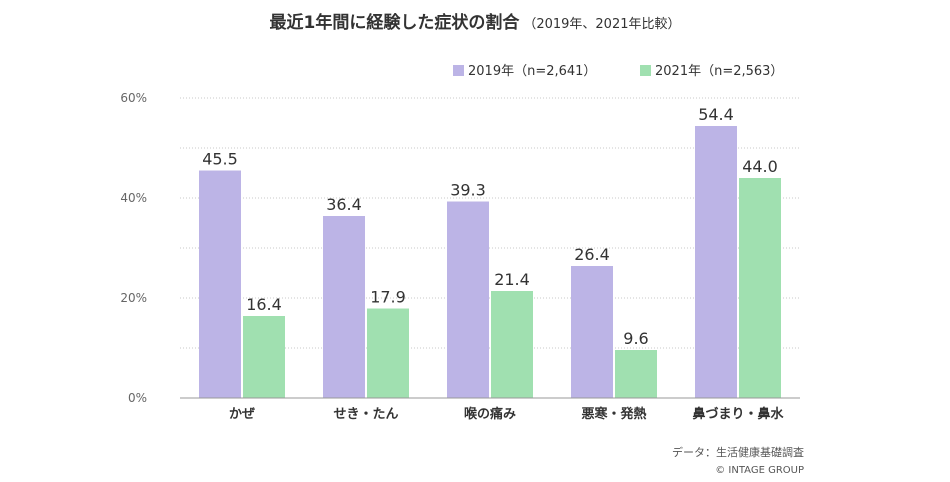 The image size is (950, 482). I want to click on bar-value-label: 16.4, so click(264, 304).